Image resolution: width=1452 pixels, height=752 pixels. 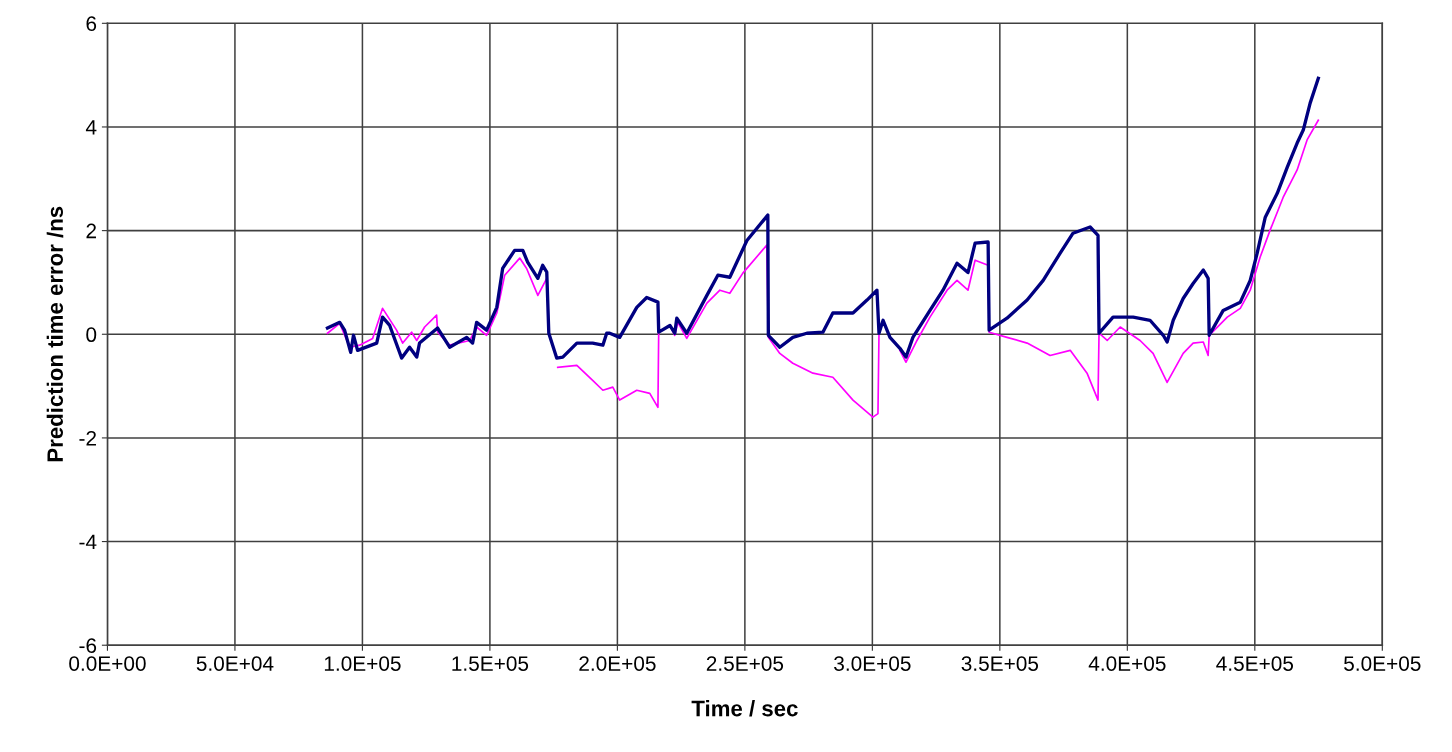 What do you see at coordinates (235, 663) in the screenshot?
I see `x-tick-label: 5.0E+04` at bounding box center [235, 663].